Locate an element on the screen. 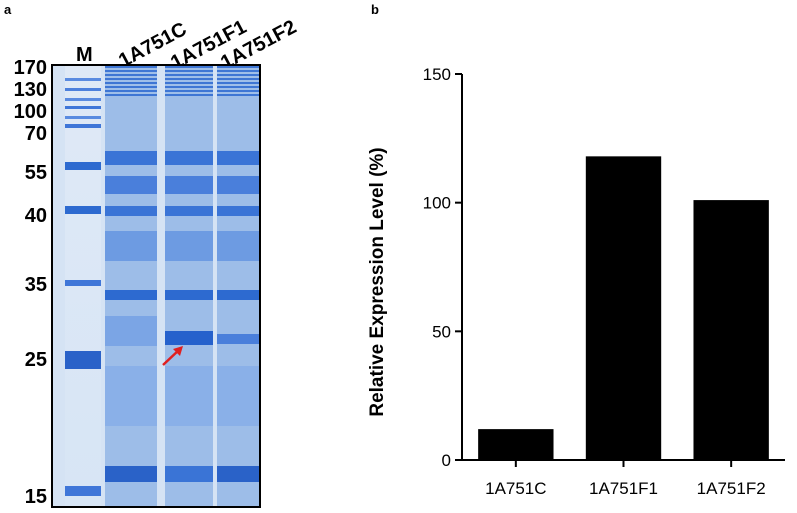 This screenshot has width=797, height=513. red-arrow-icon is located at coordinates (172, 356).